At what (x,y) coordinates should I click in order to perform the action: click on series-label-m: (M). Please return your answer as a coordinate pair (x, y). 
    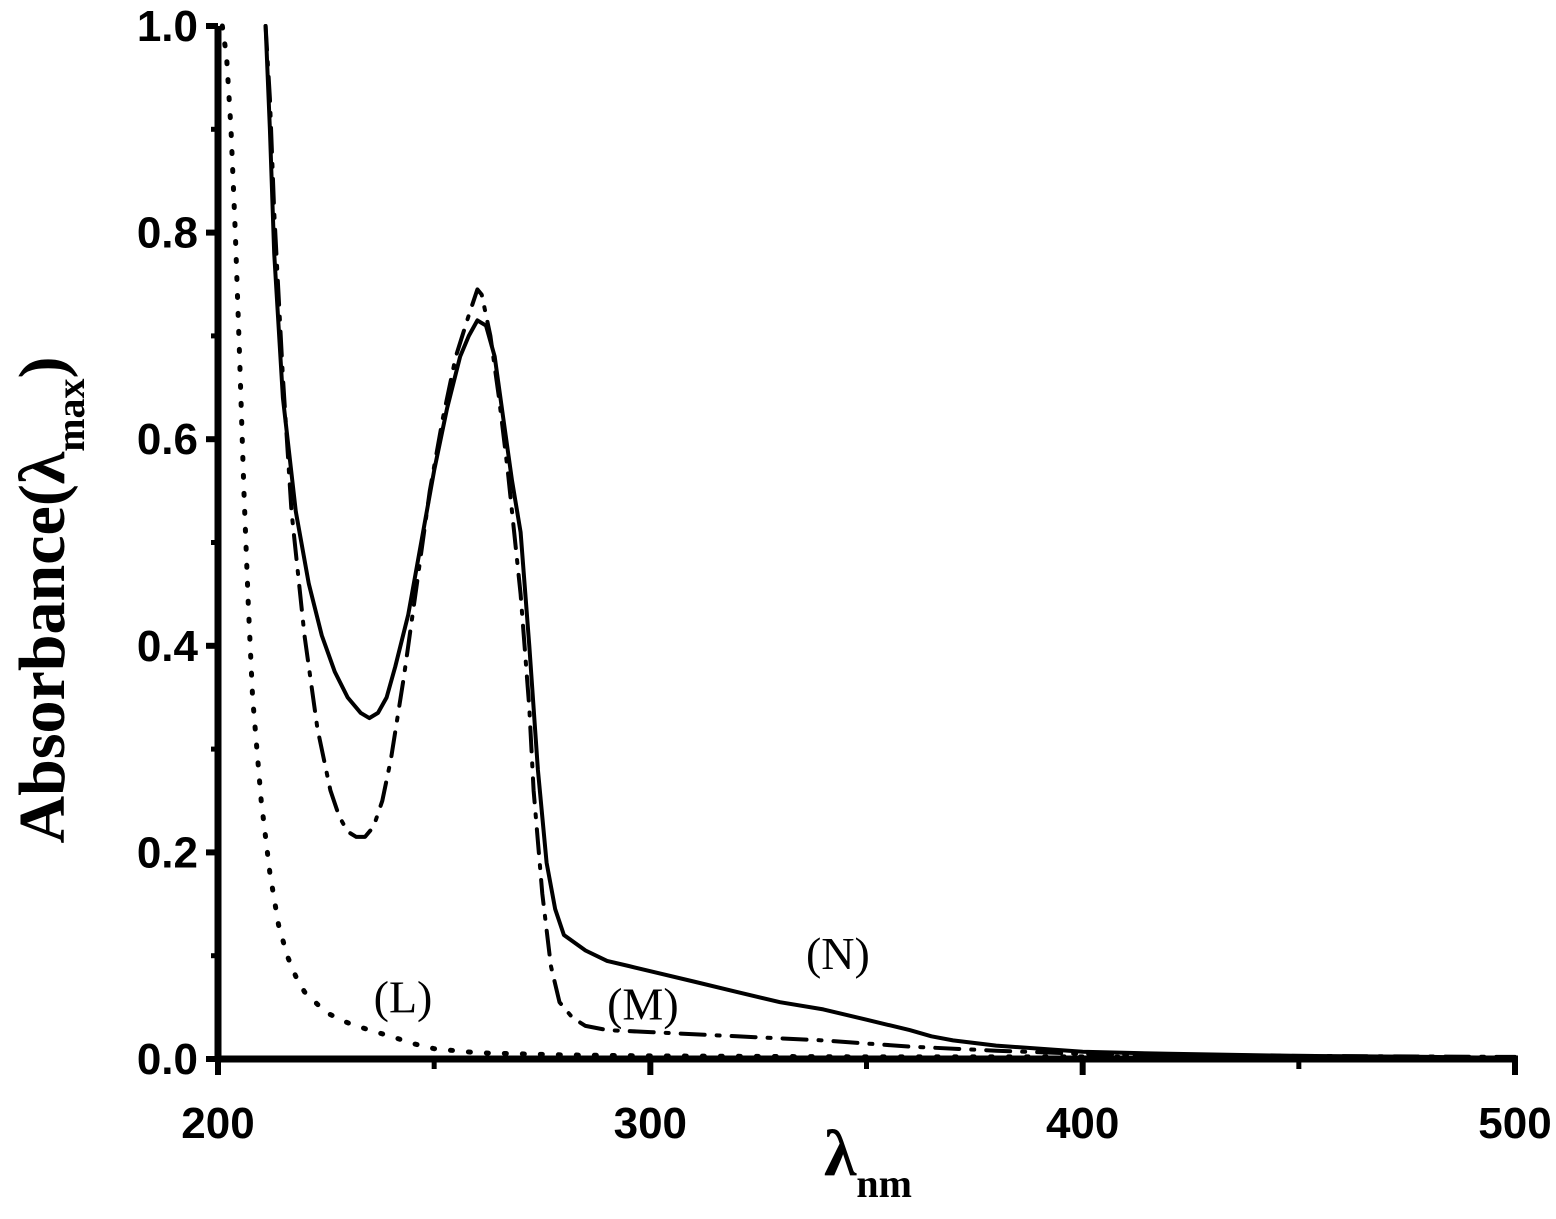
    Looking at the image, I should click on (643, 1004).